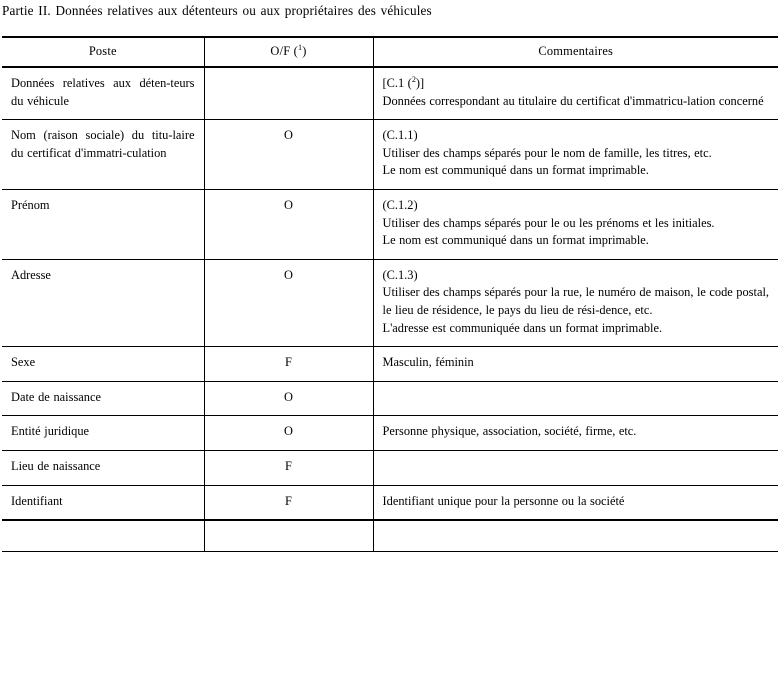 This screenshot has height=689, width=780. What do you see at coordinates (428, 362) in the screenshot?
I see `comment-line: Masculin, féminin` at bounding box center [428, 362].